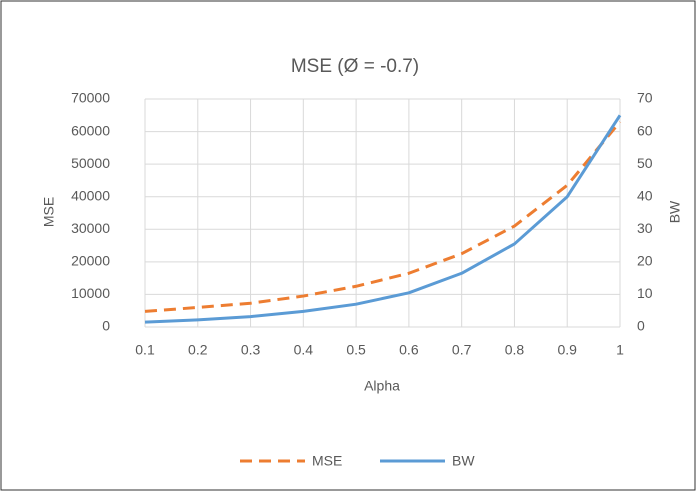 Image resolution: width=696 pixels, height=491 pixels. What do you see at coordinates (645, 130) in the screenshot?
I see `y2-tick-label: 60` at bounding box center [645, 130].